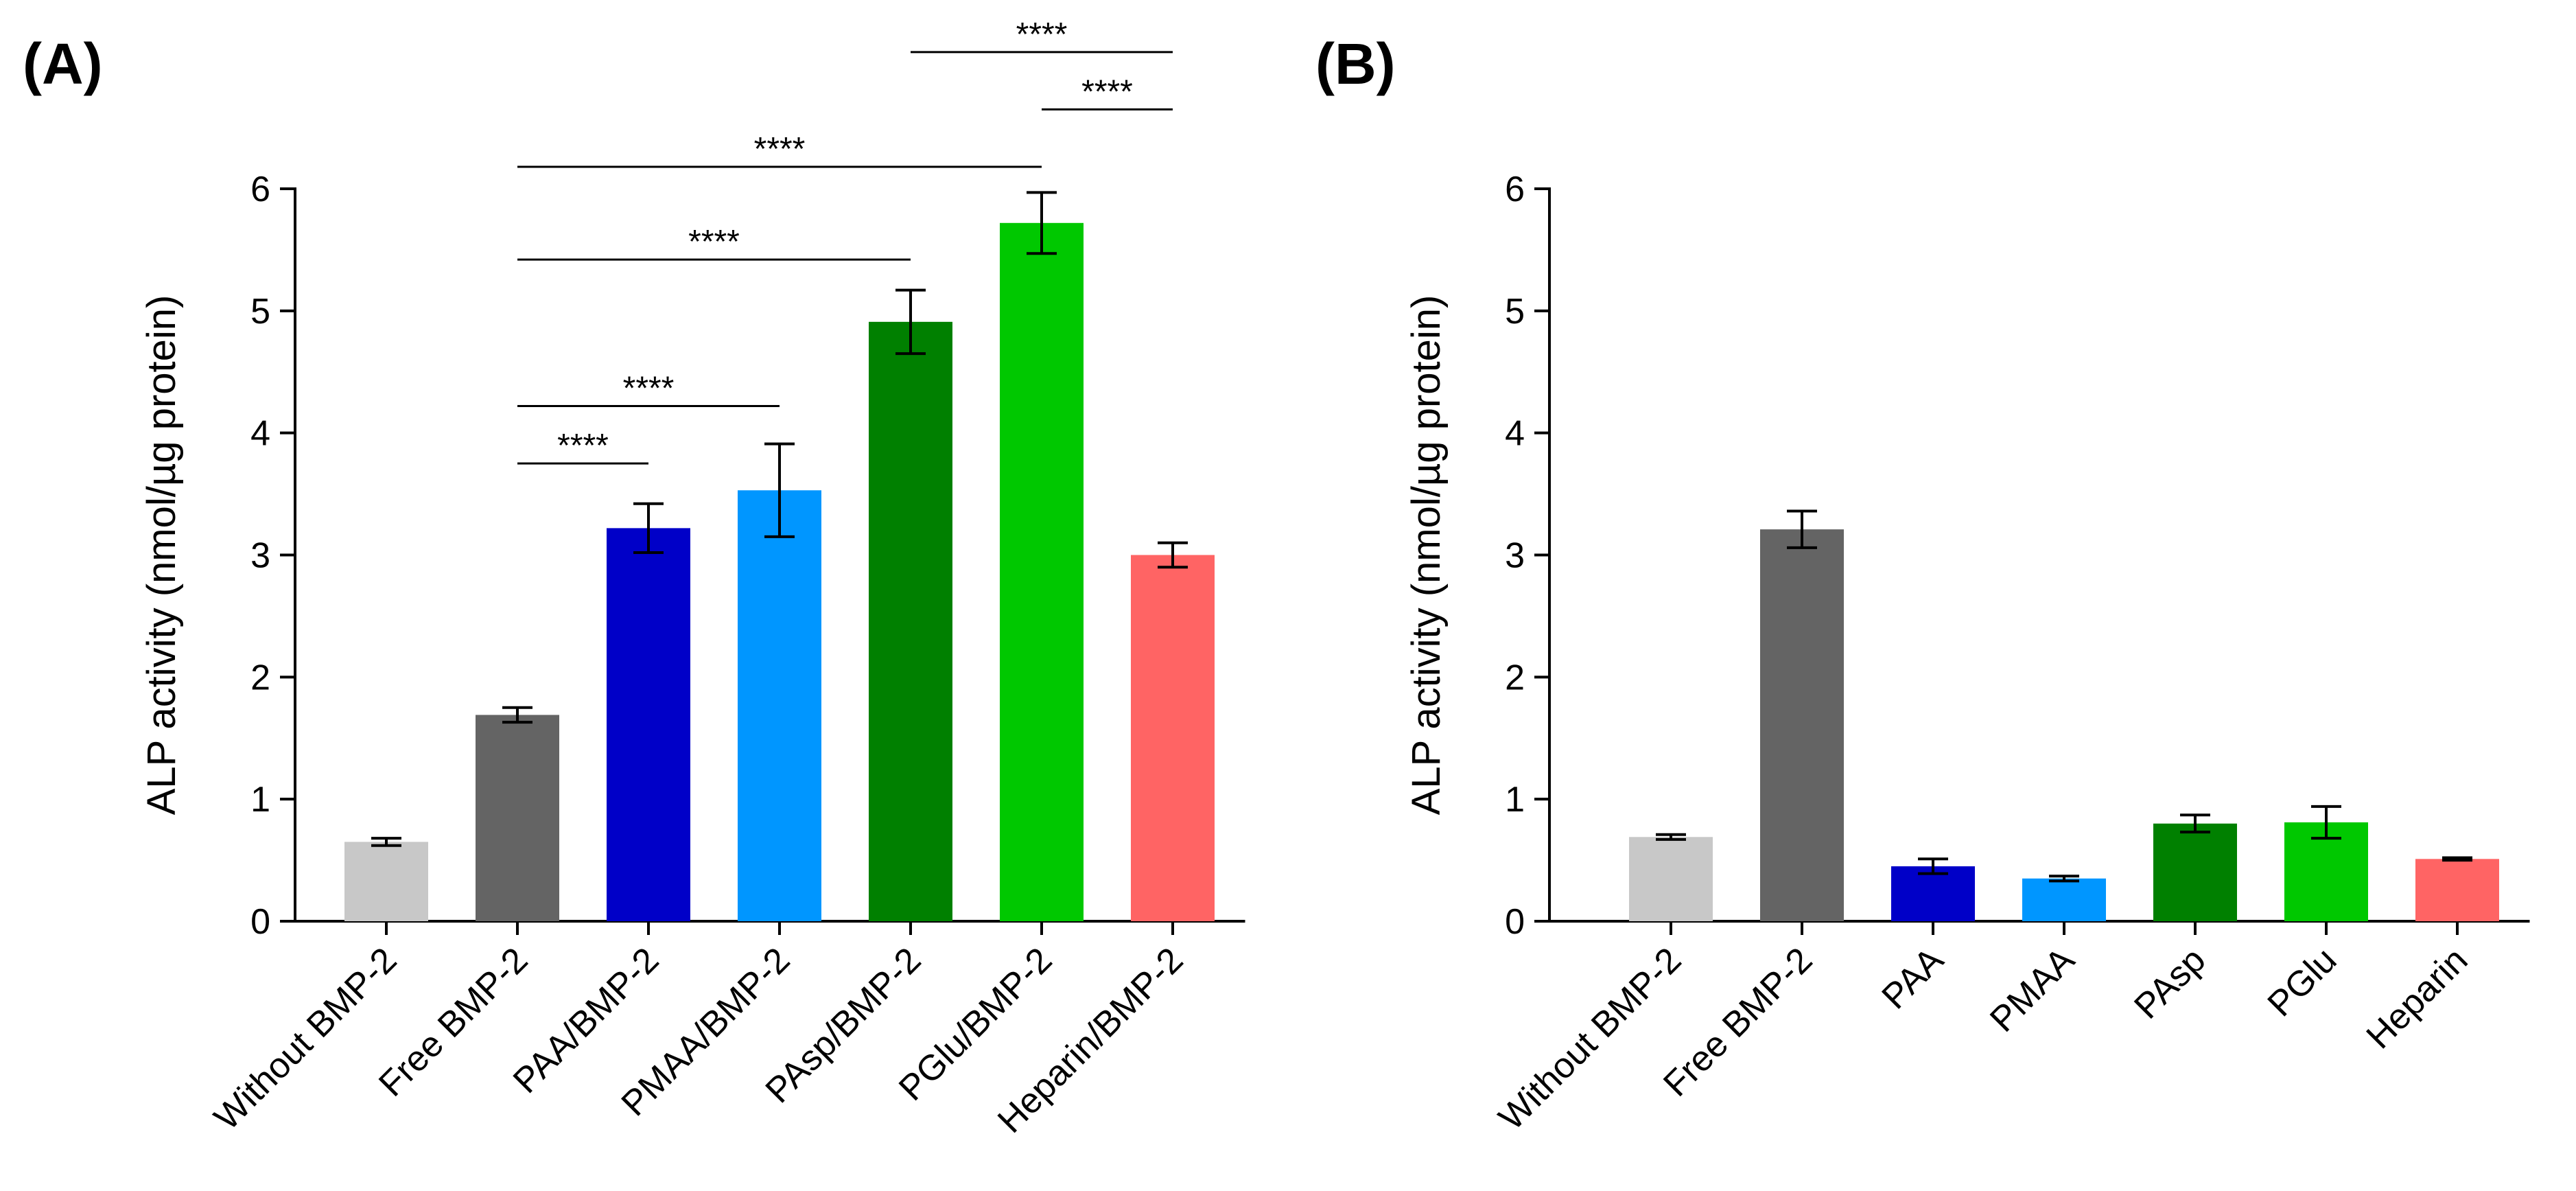  What do you see at coordinates (2302, 982) in the screenshot?
I see `x-tick-label: PGlu` at bounding box center [2302, 982].